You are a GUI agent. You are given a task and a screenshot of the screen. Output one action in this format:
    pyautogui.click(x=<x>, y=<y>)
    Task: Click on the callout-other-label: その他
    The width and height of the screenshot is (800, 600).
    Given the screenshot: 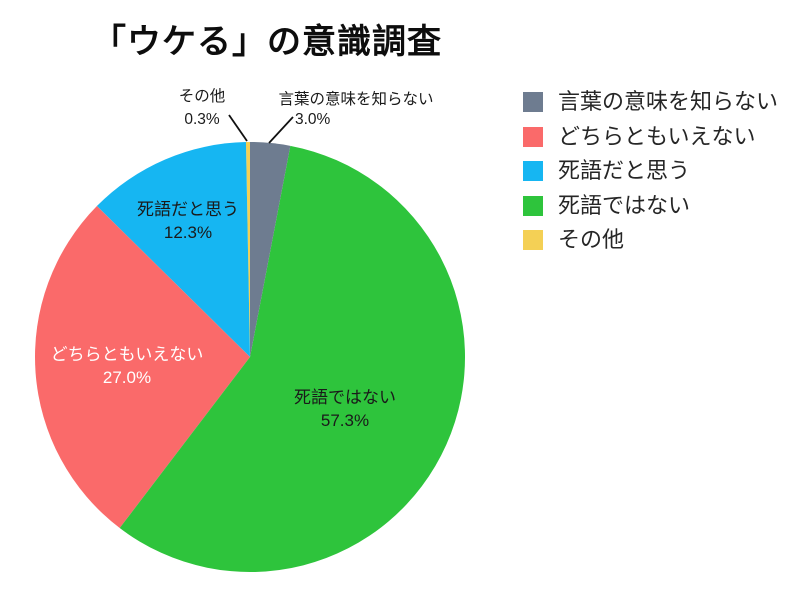 What is the action you would take?
    pyautogui.click(x=202, y=96)
    